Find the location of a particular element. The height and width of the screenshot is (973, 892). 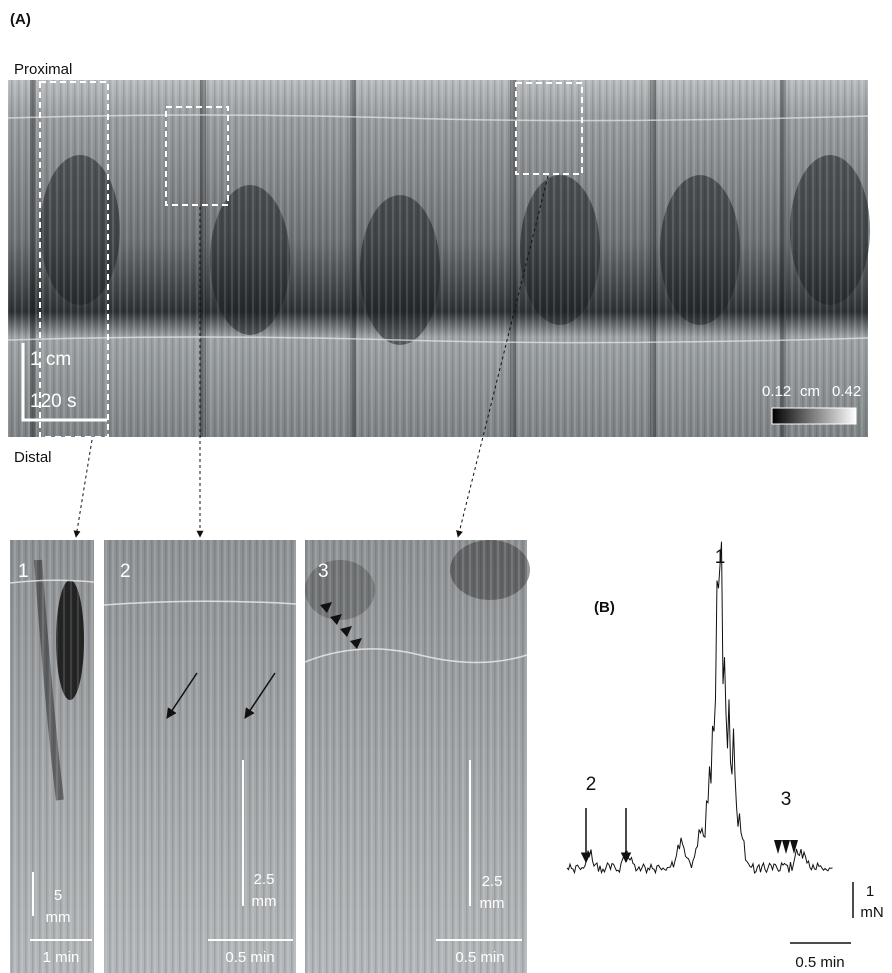

distal-label: Distal is located at coordinates (33, 457).